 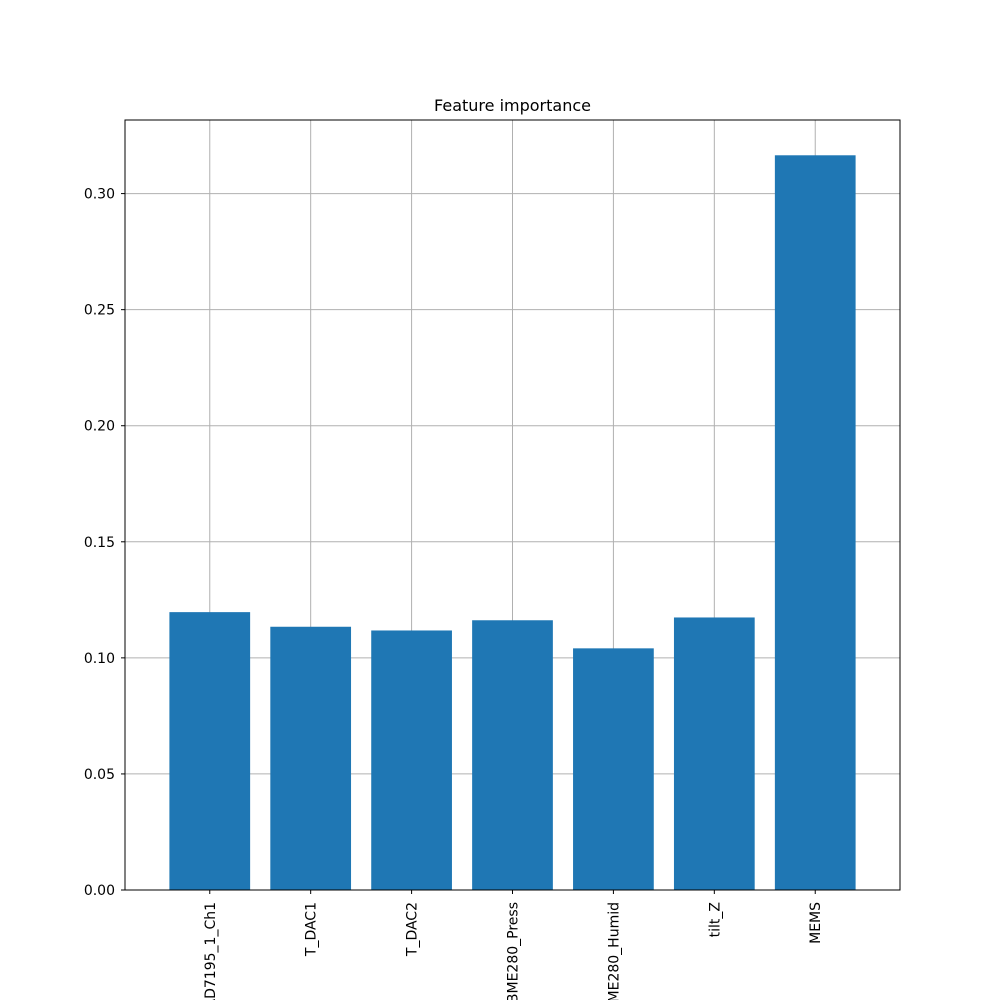 I want to click on x-tick-label: T_DAC1, so click(x=312, y=929).